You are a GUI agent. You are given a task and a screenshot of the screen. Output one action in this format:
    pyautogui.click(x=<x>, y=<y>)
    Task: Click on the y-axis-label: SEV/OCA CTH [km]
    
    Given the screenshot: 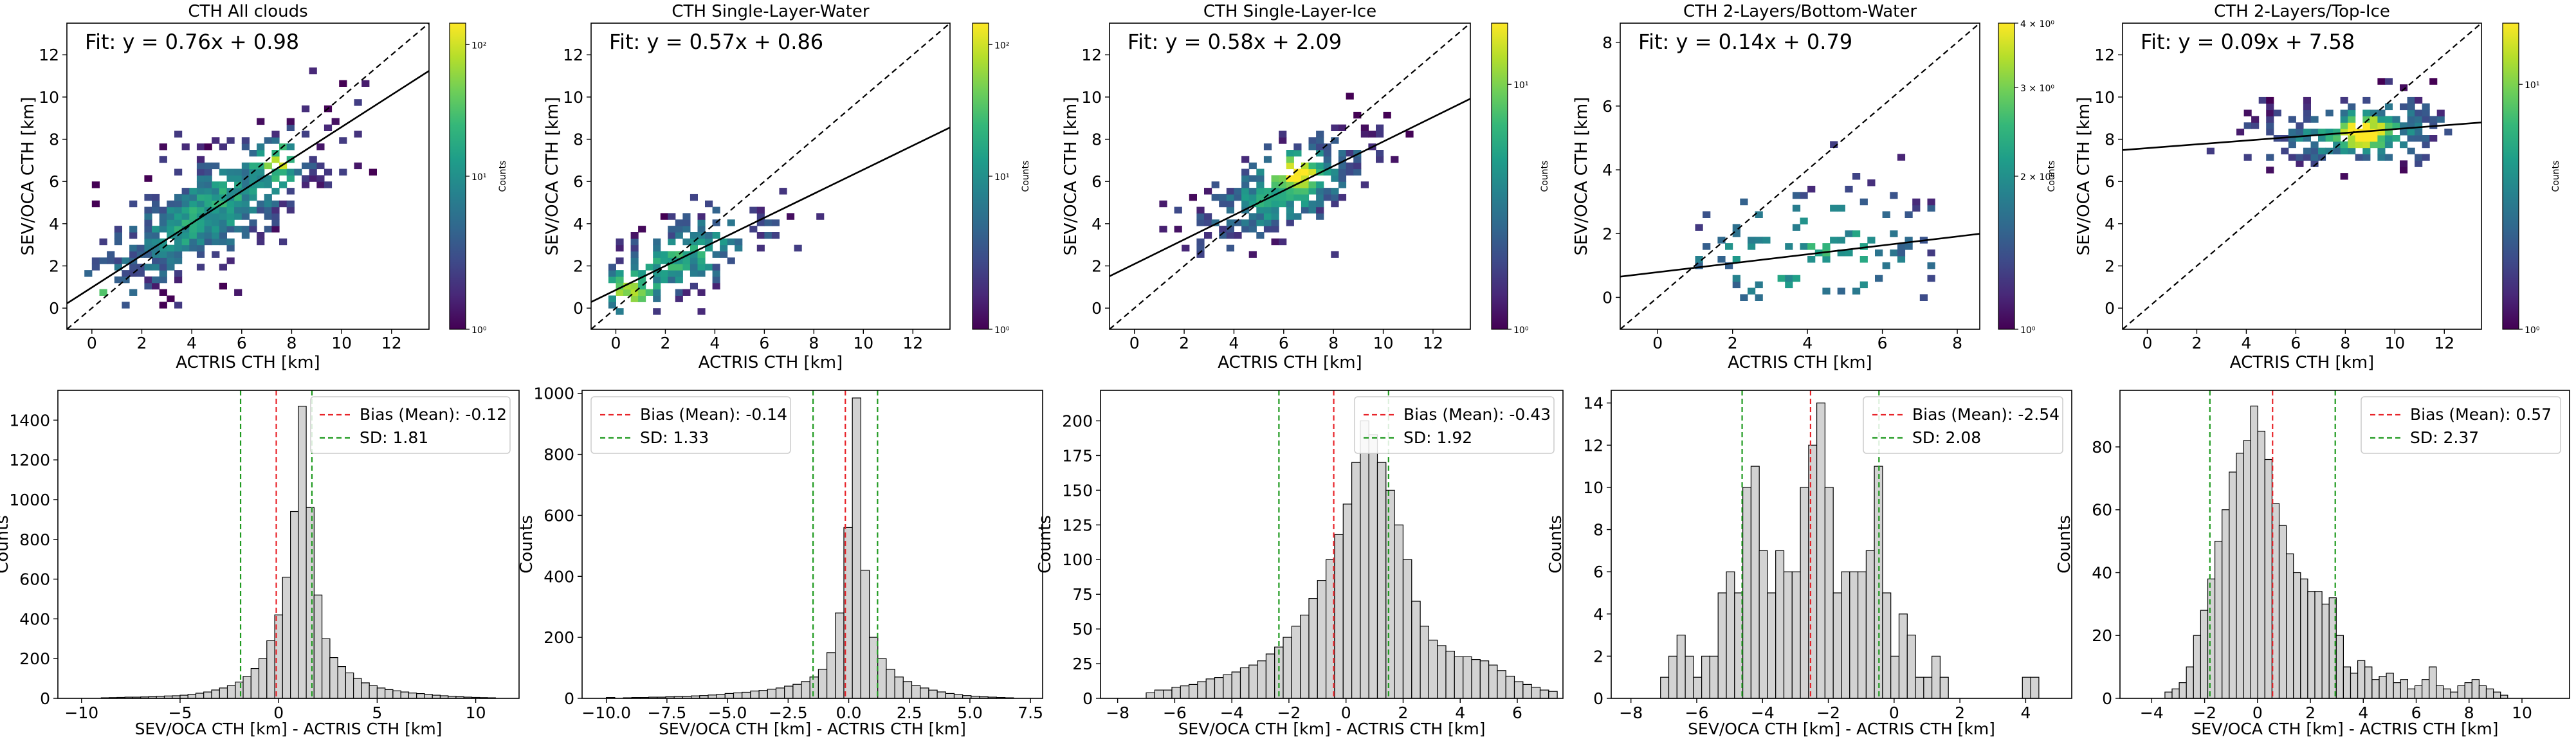 What is the action you would take?
    pyautogui.click(x=2084, y=177)
    